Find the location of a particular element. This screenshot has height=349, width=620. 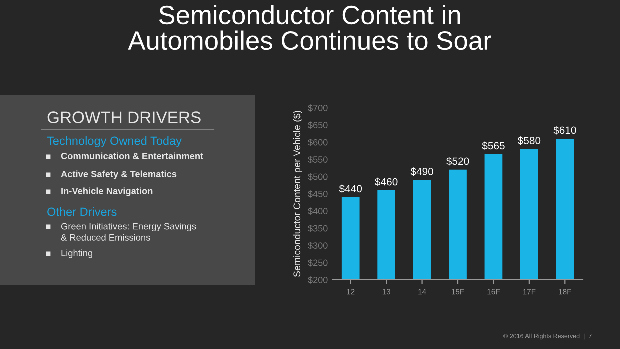

y-tick-label: $450 is located at coordinates (318, 194).